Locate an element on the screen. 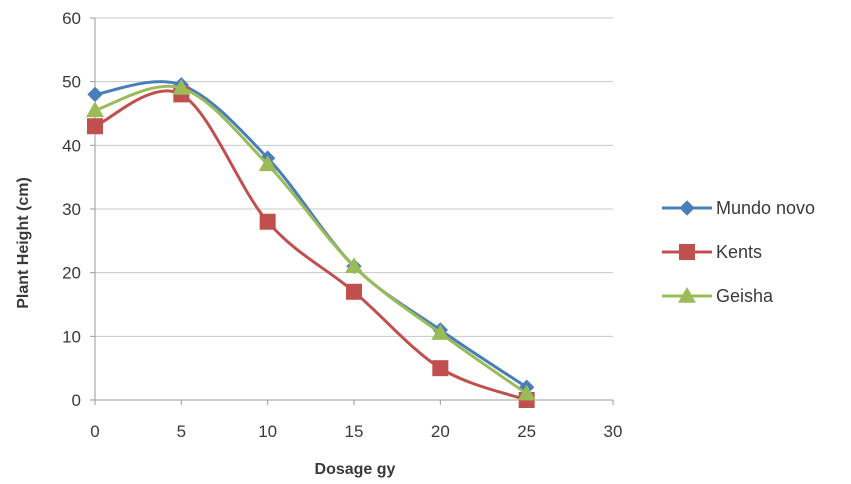 The height and width of the screenshot is (484, 851). x-axis-label: Dosage gy is located at coordinates (355, 469).